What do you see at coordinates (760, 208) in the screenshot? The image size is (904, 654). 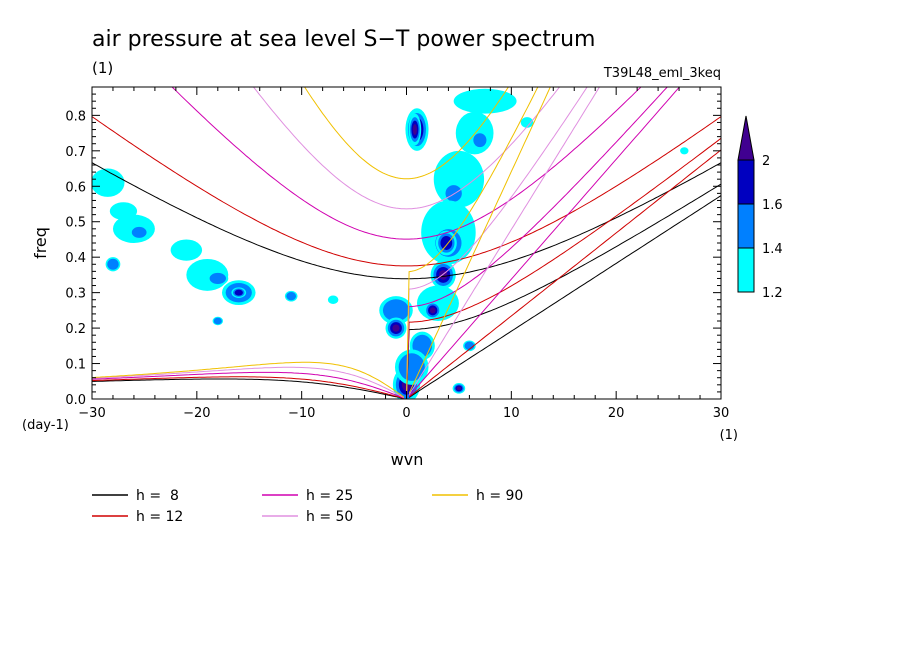 I see `colorbar: 1.2 1.4 1.6 2` at bounding box center [760, 208].